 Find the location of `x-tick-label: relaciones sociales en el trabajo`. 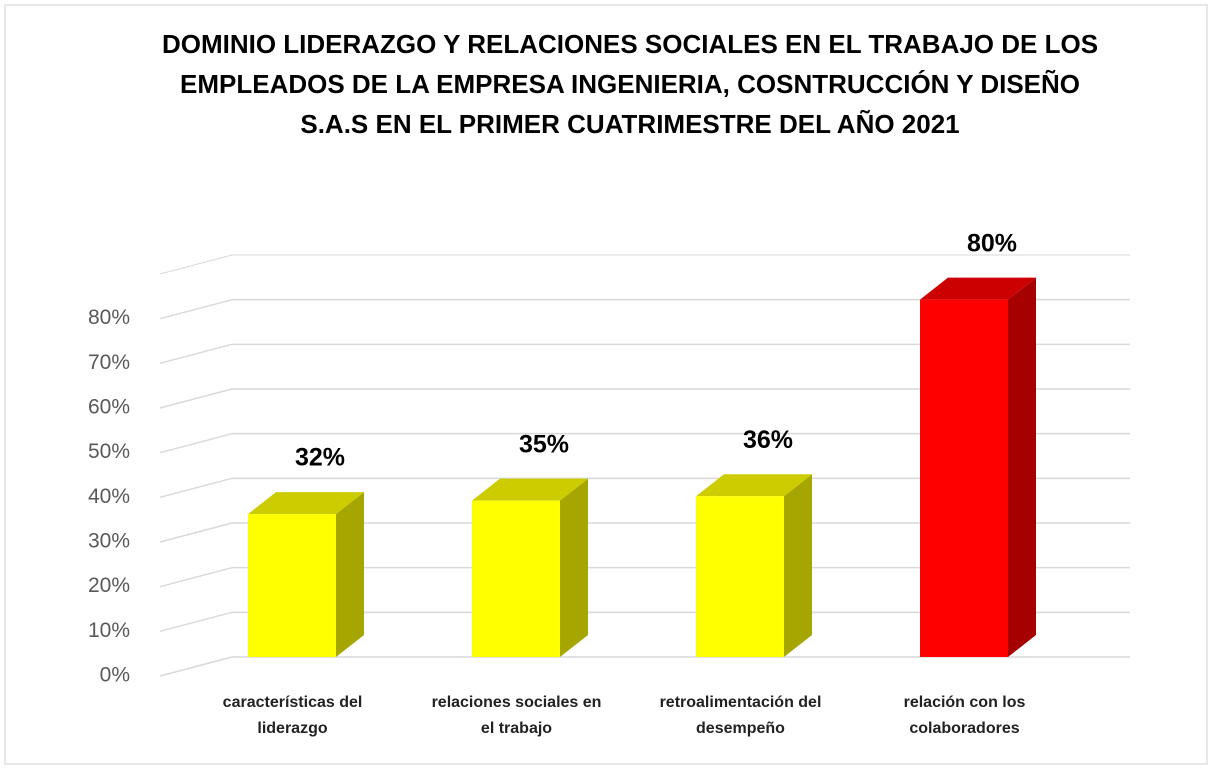

x-tick-label: relaciones sociales en el trabajo is located at coordinates (516, 715).